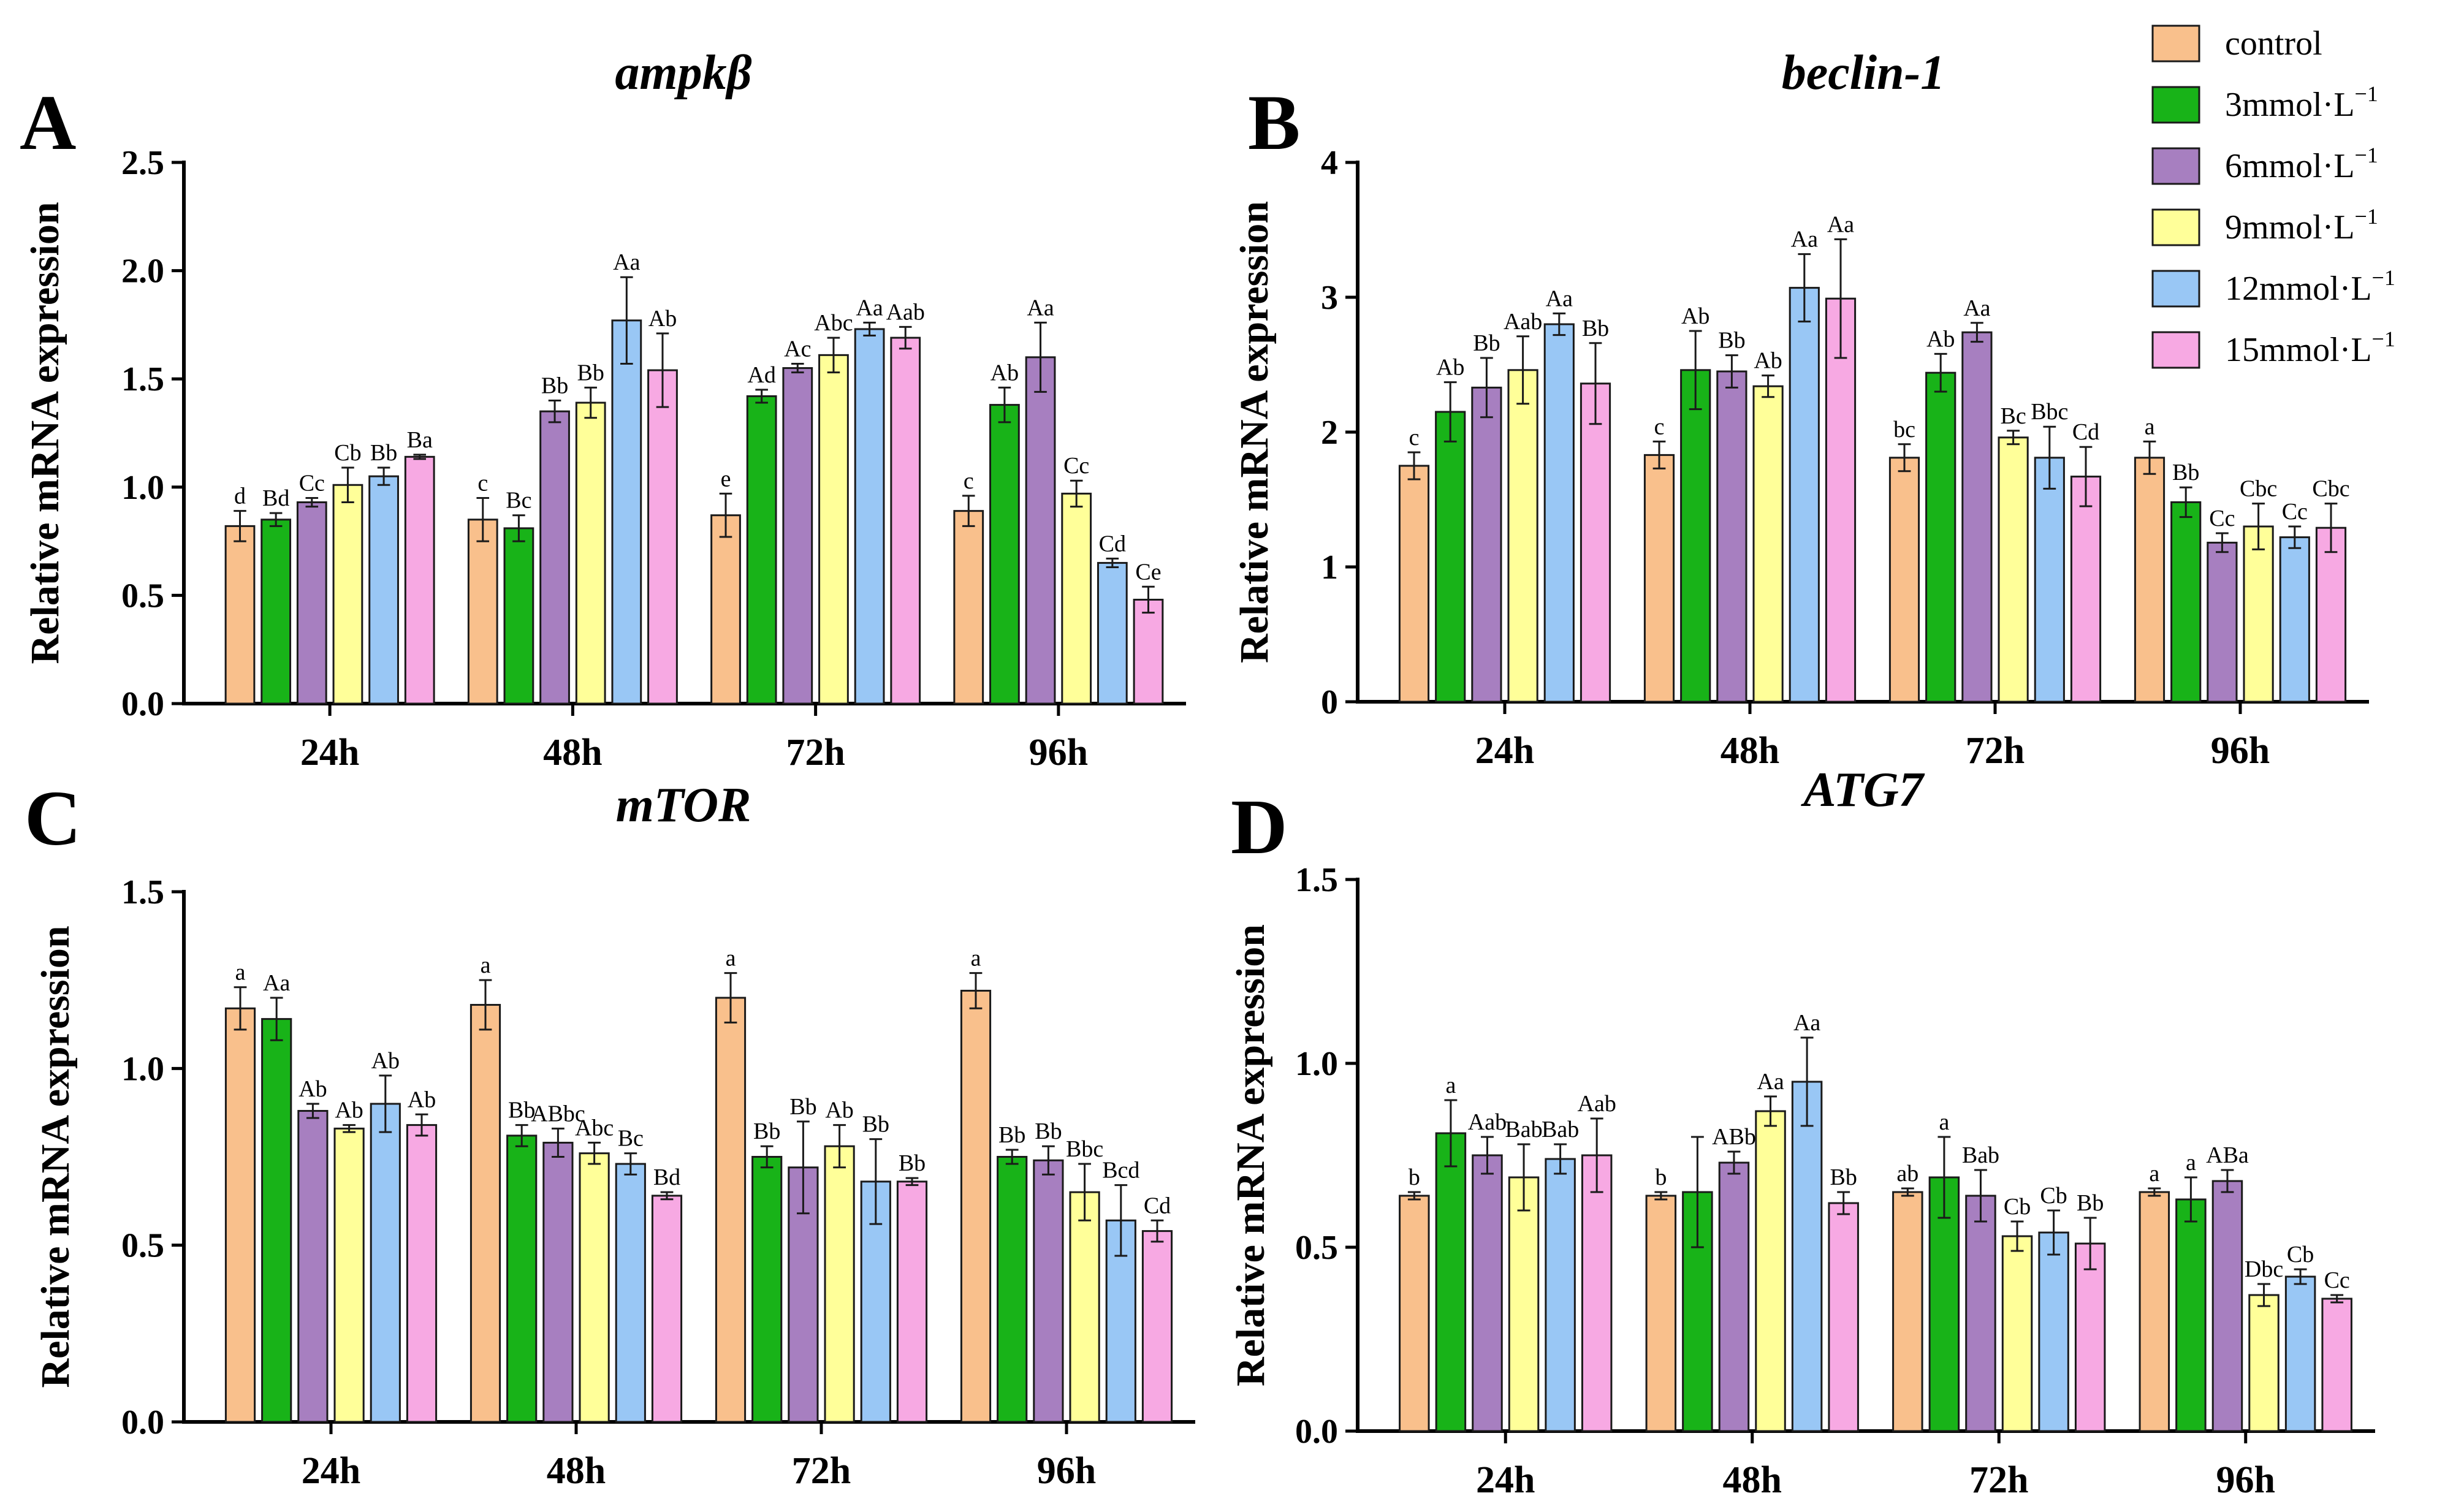 The image size is (2445, 1512). I want to click on panel-letter: D, so click(1259, 826).